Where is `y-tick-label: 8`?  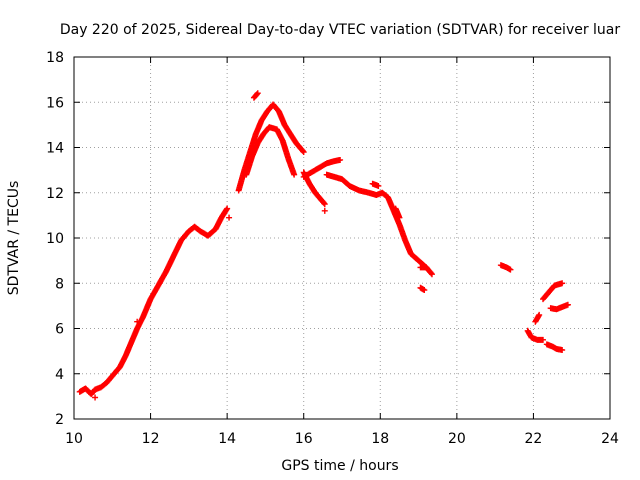
y-tick-label: 8 is located at coordinates (59, 284).